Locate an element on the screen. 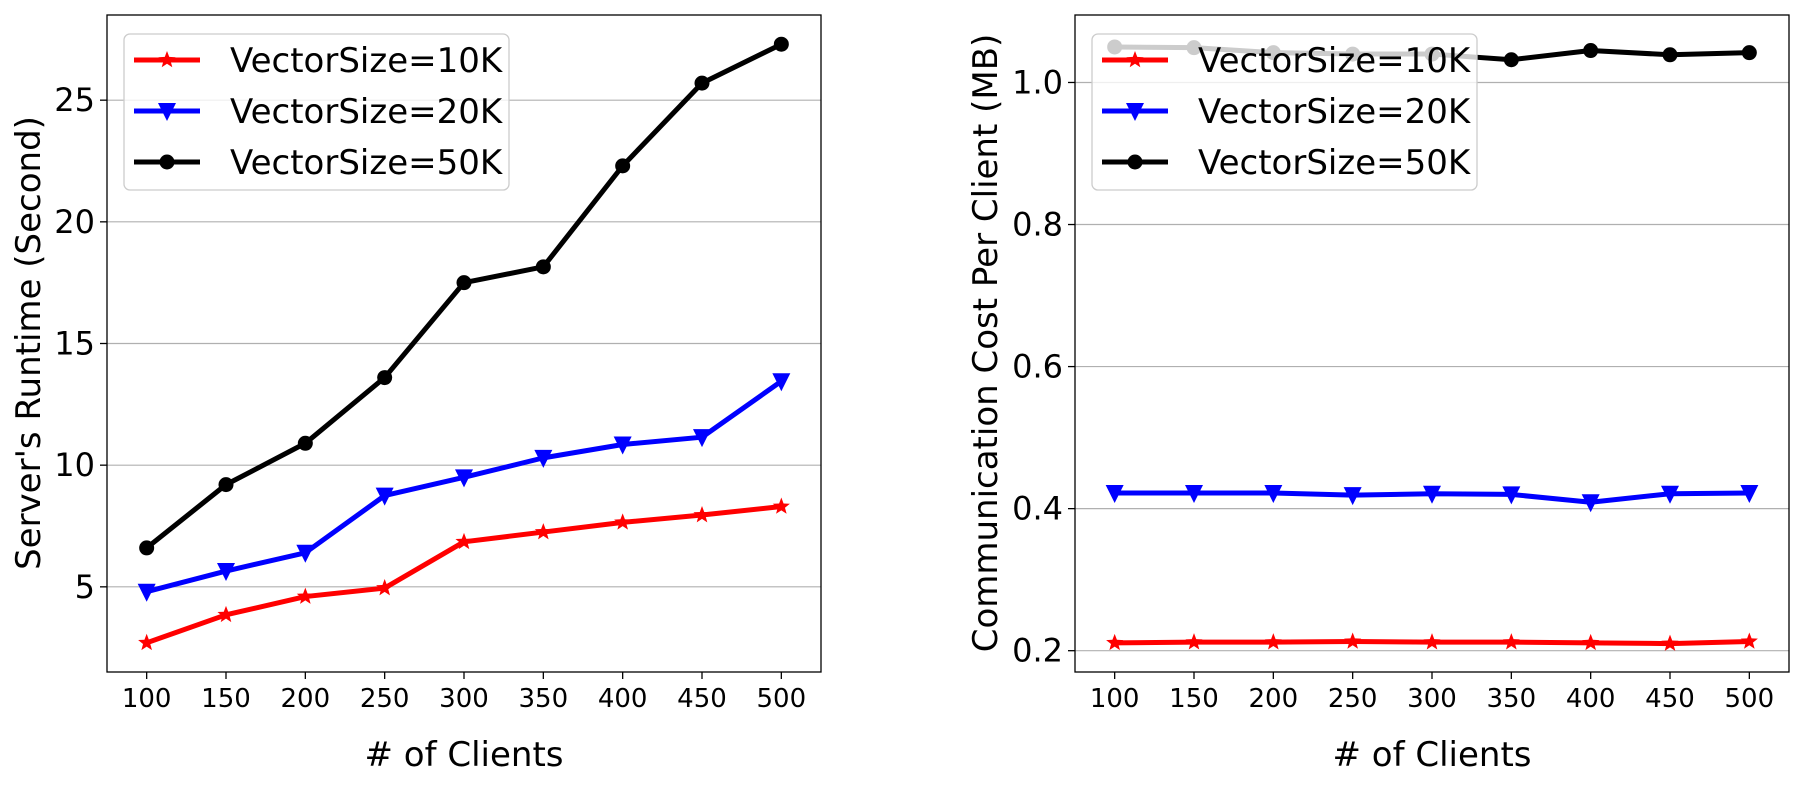 The width and height of the screenshot is (1800, 800). y-tick-label: 0.6 is located at coordinates (1037, 367).